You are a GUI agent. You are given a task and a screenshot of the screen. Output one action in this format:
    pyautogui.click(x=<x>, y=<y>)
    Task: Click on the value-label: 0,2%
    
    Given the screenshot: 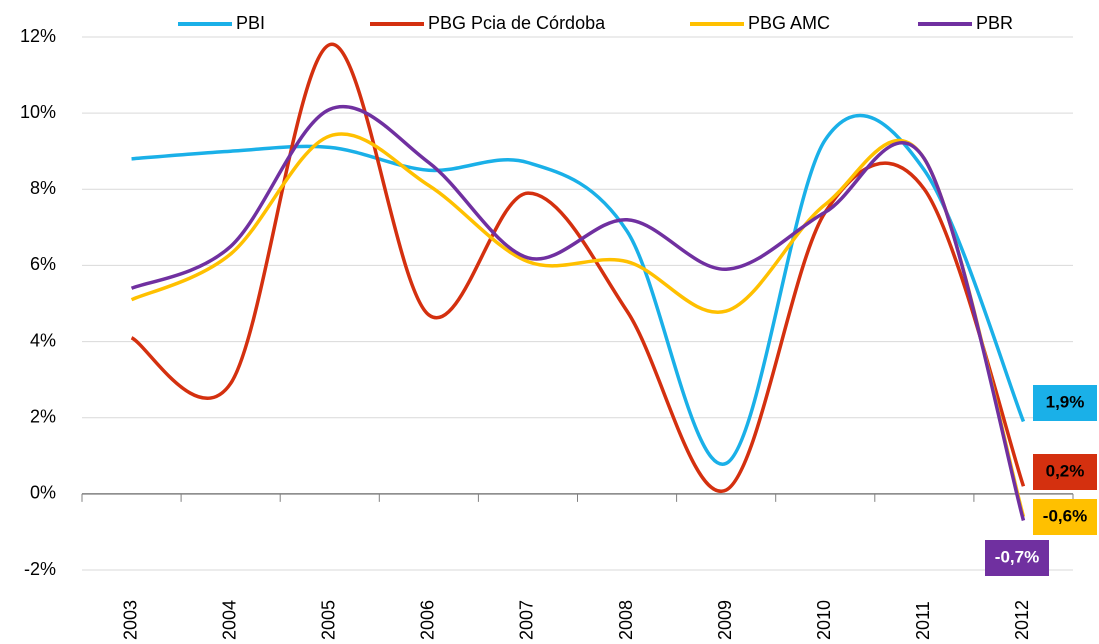 What is the action you would take?
    pyautogui.click(x=1065, y=472)
    